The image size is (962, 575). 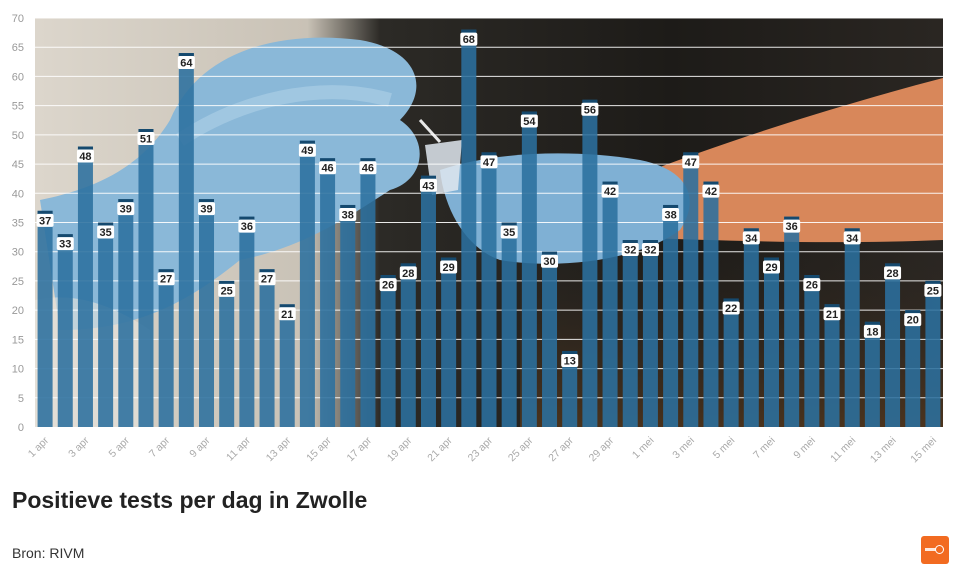 I want to click on x-tick-label: 9 mei, so click(x=804, y=448).